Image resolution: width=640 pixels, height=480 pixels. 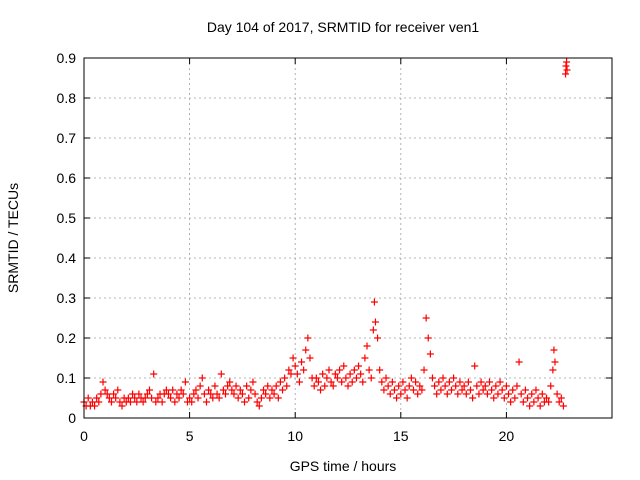 What do you see at coordinates (72, 418) in the screenshot?
I see `y-tick-label: 0` at bounding box center [72, 418].